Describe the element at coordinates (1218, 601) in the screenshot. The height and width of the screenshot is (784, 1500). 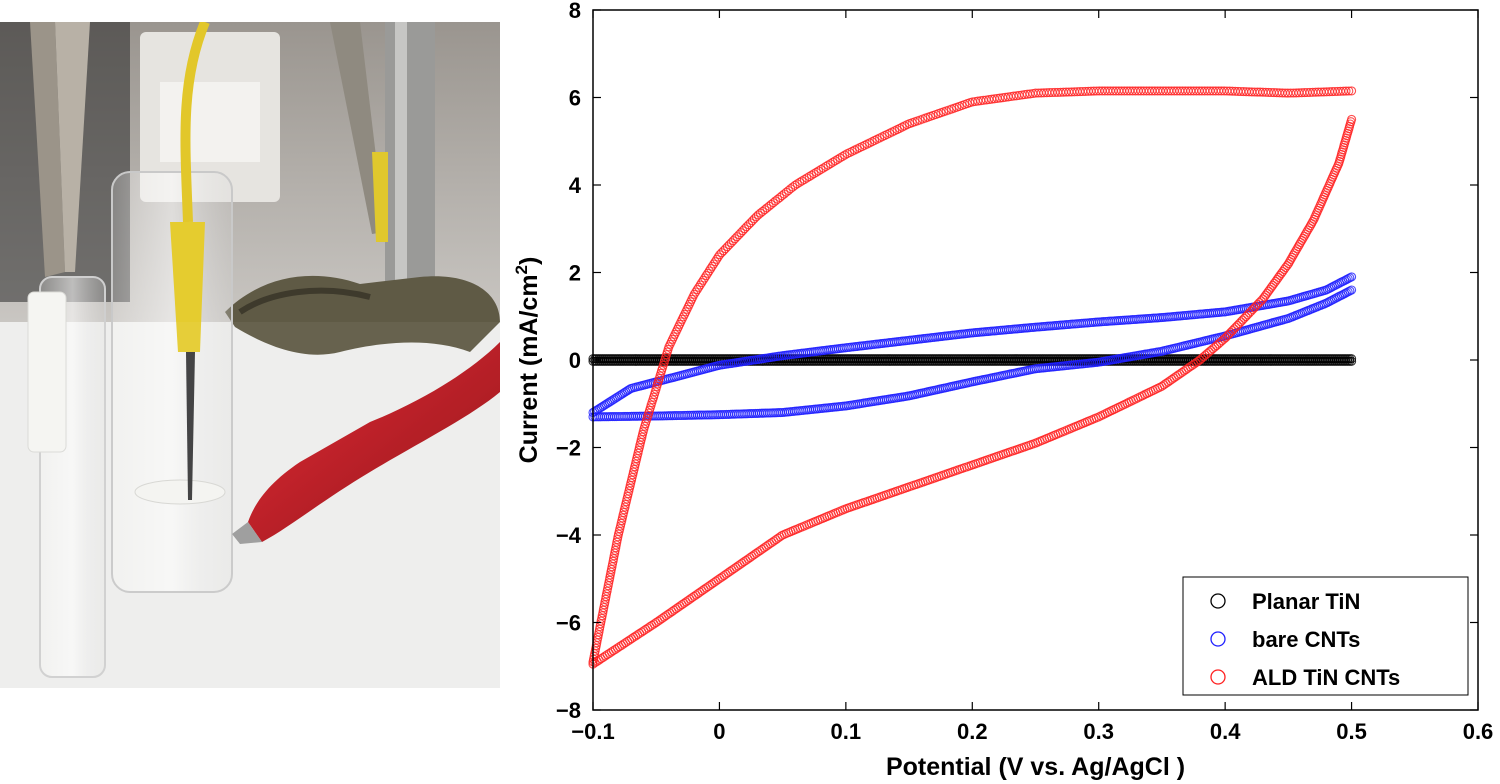
I see `legend-marker-planar-tin` at that location.